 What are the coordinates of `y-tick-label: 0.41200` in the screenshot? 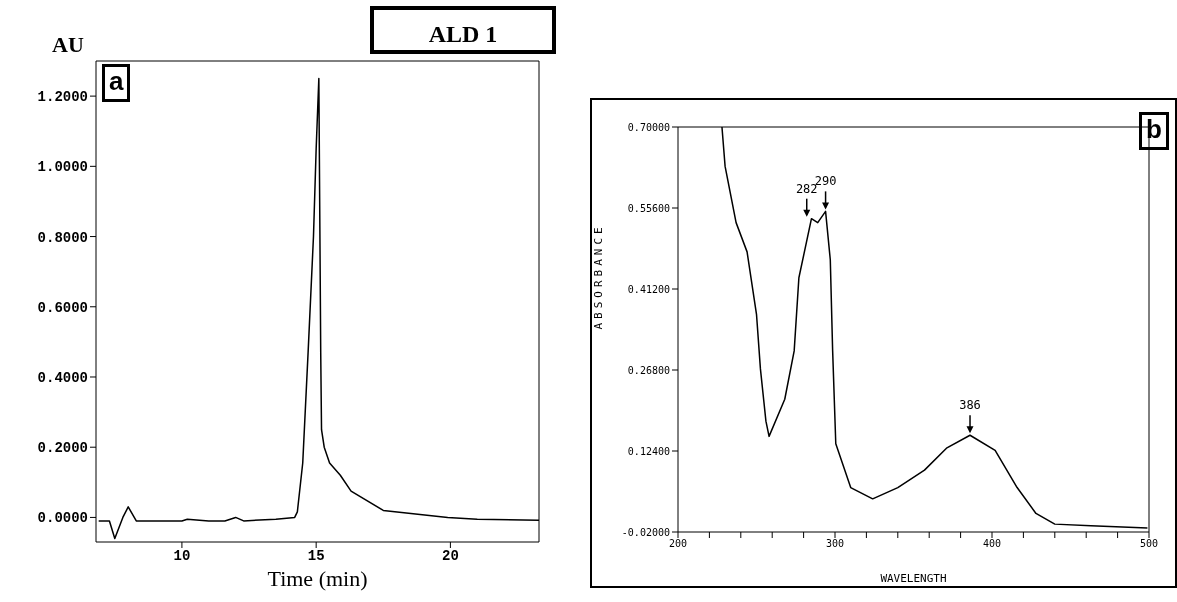 It's located at (648, 289).